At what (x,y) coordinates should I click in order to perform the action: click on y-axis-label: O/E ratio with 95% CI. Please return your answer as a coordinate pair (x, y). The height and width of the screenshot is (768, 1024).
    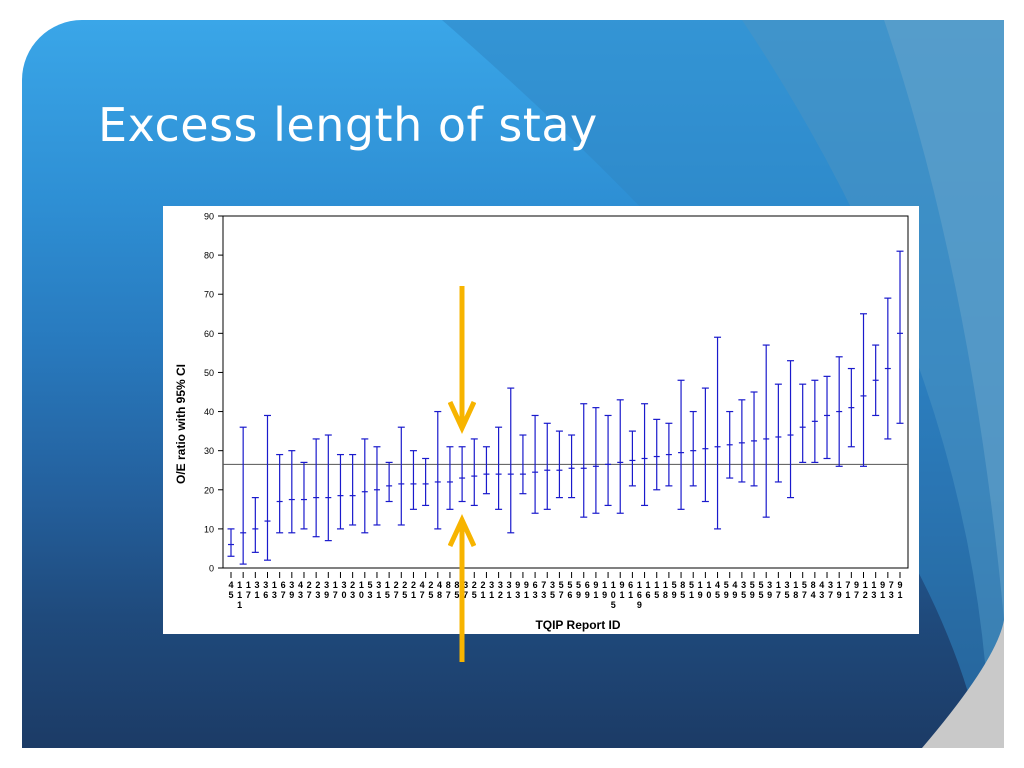
    Looking at the image, I should click on (181, 424).